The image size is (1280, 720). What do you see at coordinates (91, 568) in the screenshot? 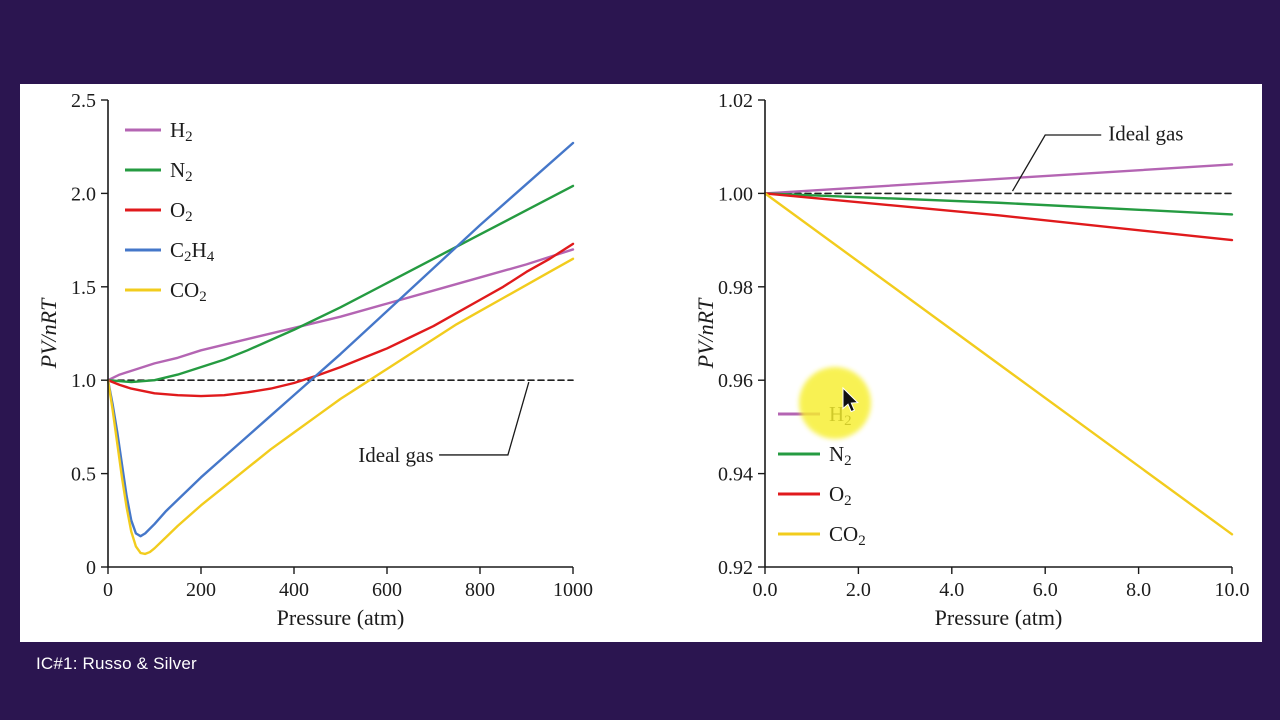
I see `y-tick-label: 0` at bounding box center [91, 568].